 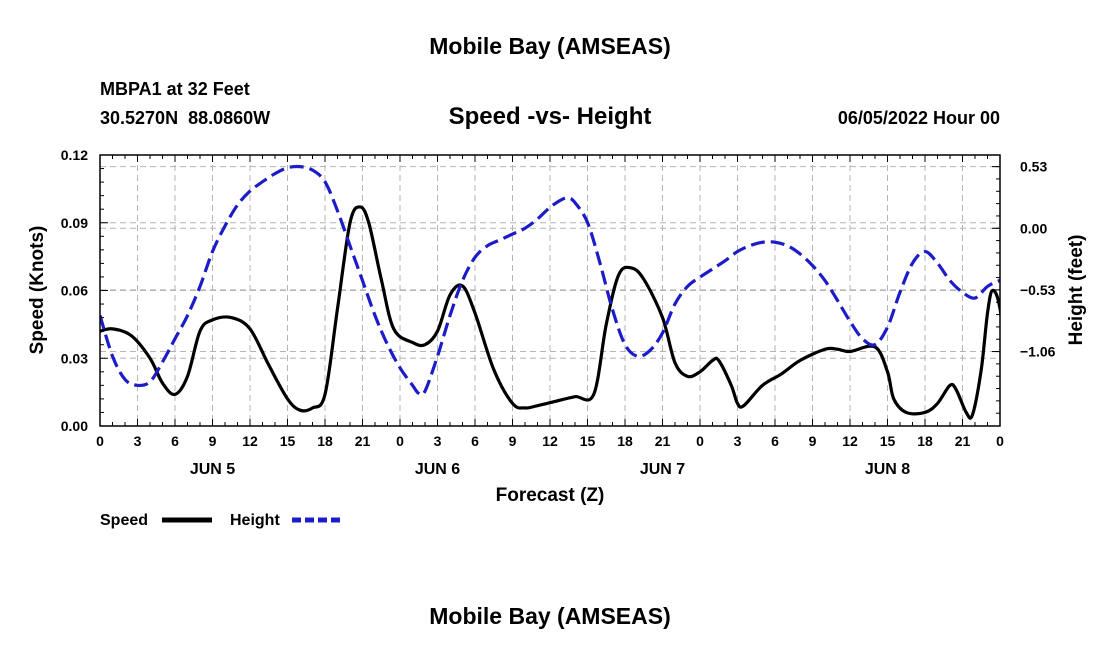 What do you see at coordinates (185, 118) in the screenshot?
I see `coordinates-label: 30.5270N 88.0860W` at bounding box center [185, 118].